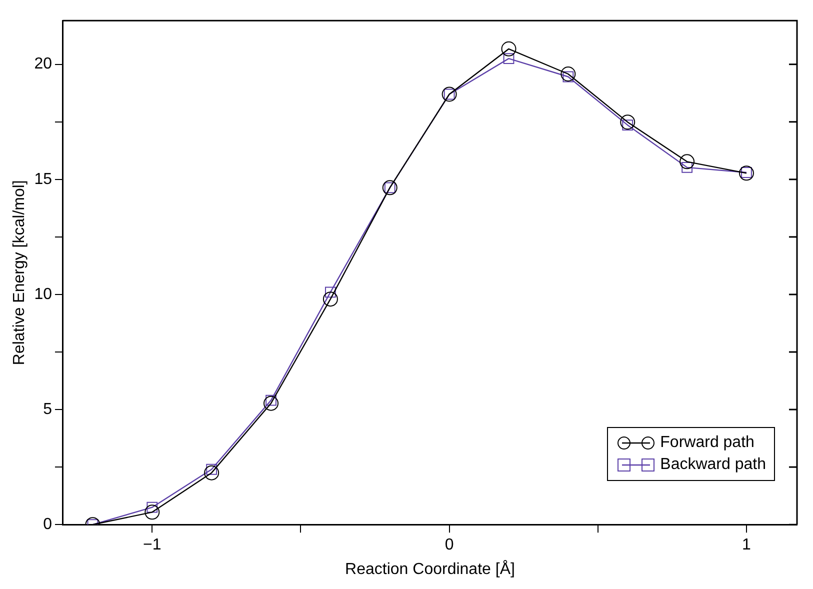 Image resolution: width=813 pixels, height=589 pixels. Describe the element at coordinates (707, 443) in the screenshot. I see `legend-label: Forward path` at that location.